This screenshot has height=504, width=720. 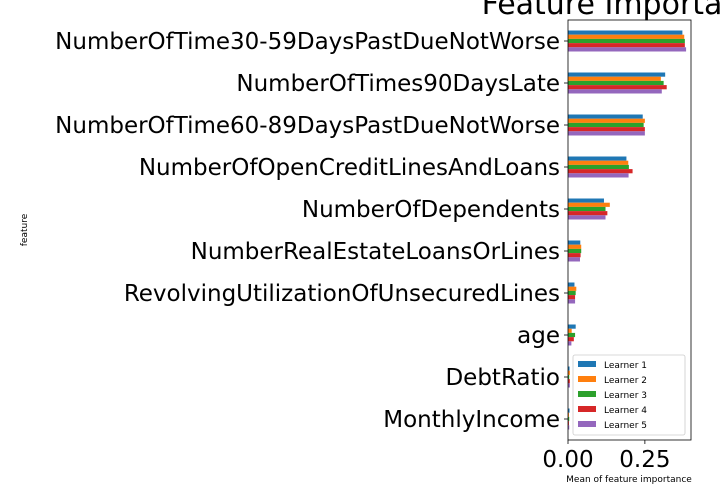 What do you see at coordinates (431, 210) in the screenshot?
I see `category-label: NumberOfDependents` at bounding box center [431, 210].